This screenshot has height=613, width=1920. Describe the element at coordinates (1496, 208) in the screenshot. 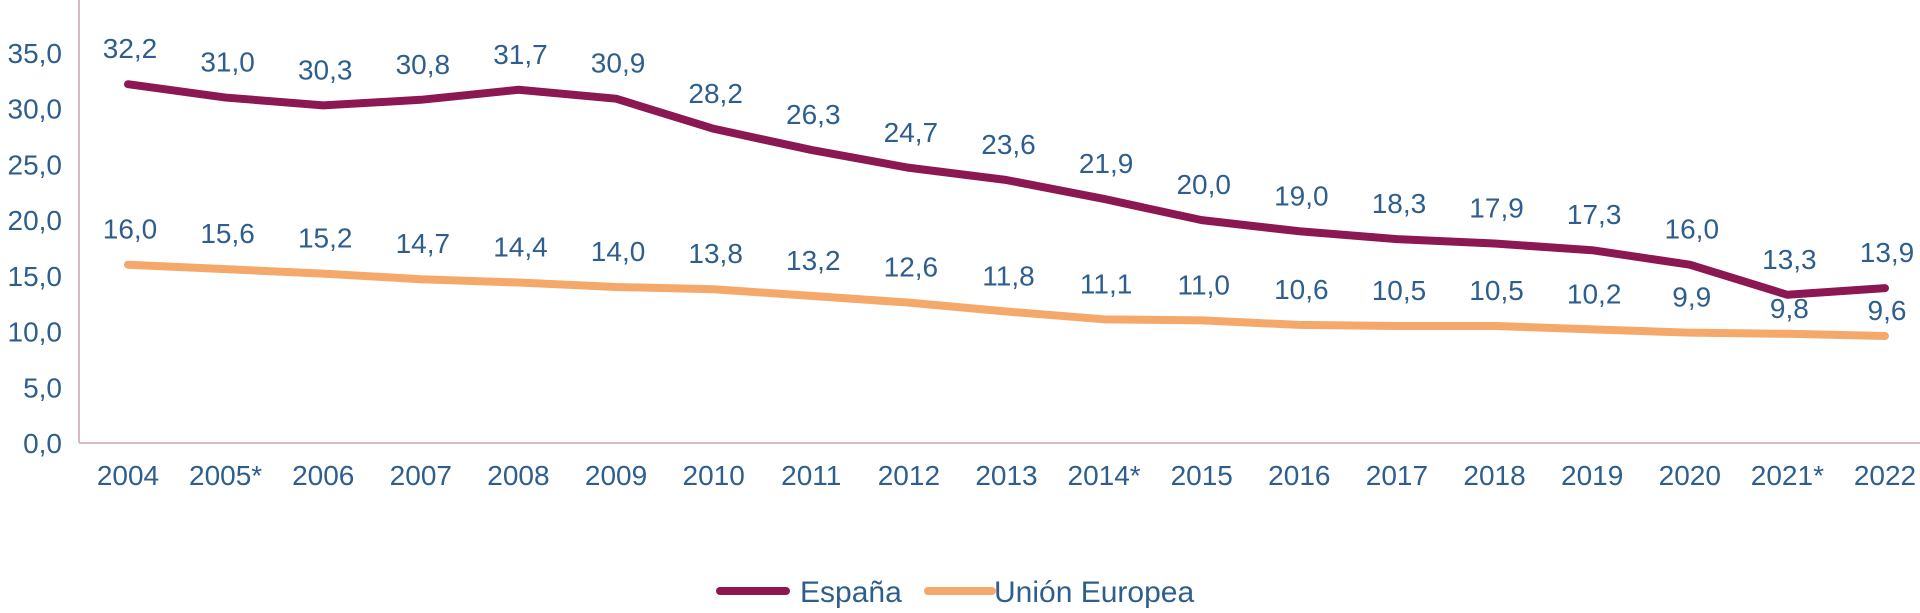

I see `data-label-espana: 17,9` at that location.